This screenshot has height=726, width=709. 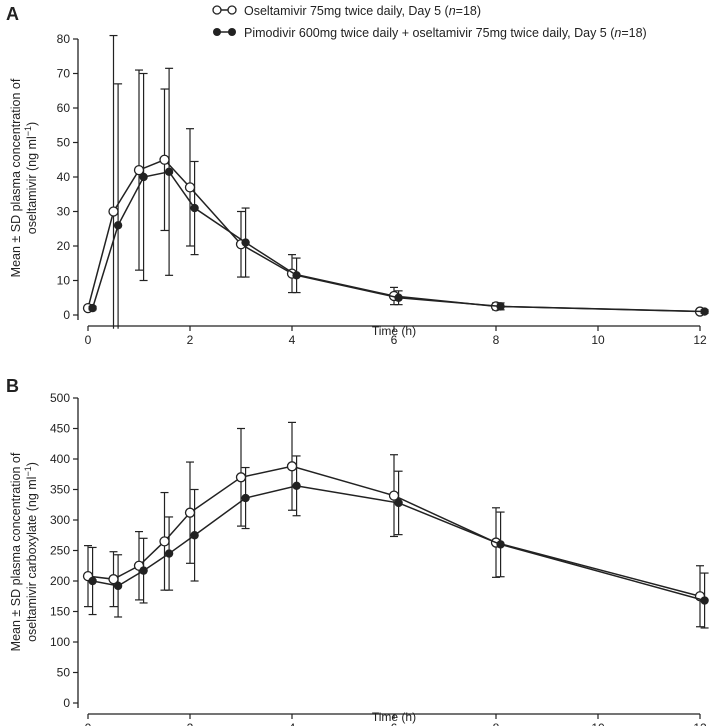 What do you see at coordinates (60, 581) in the screenshot?
I see `y-tick-label: 200` at bounding box center [60, 581].